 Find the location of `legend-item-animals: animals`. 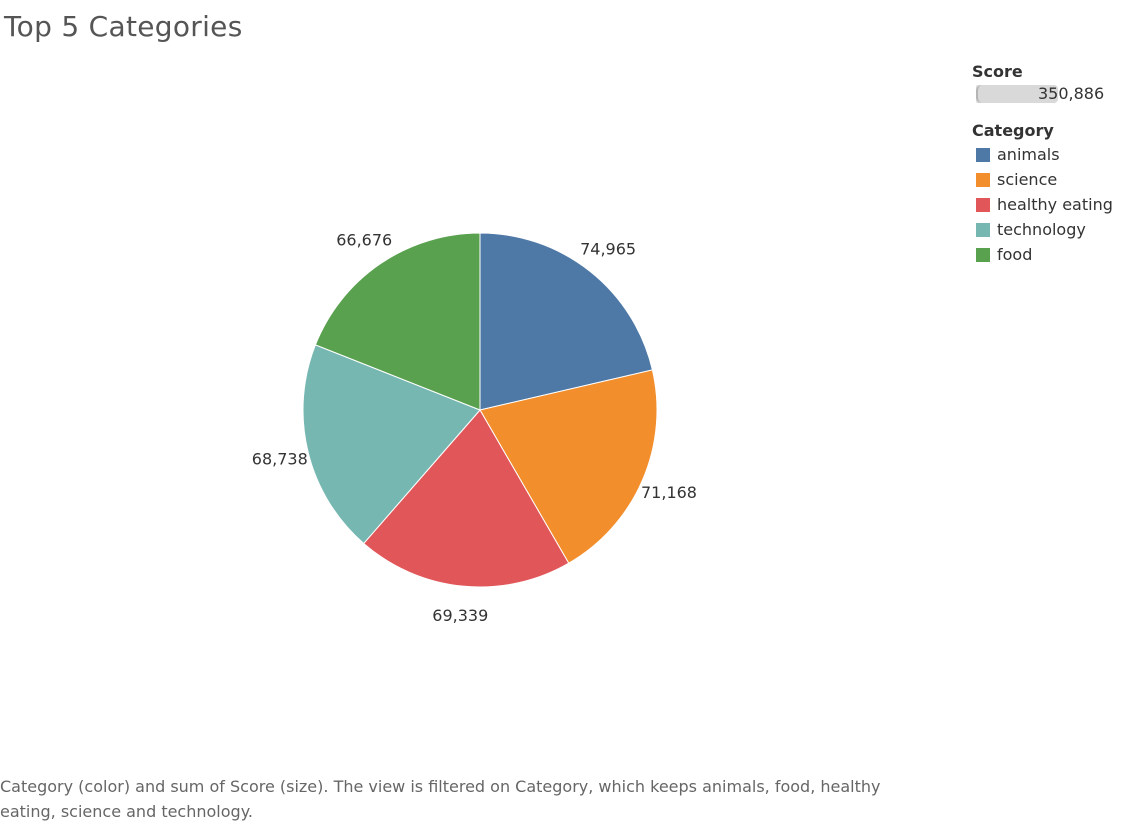

legend-item-animals: animals is located at coordinates (1047, 154).